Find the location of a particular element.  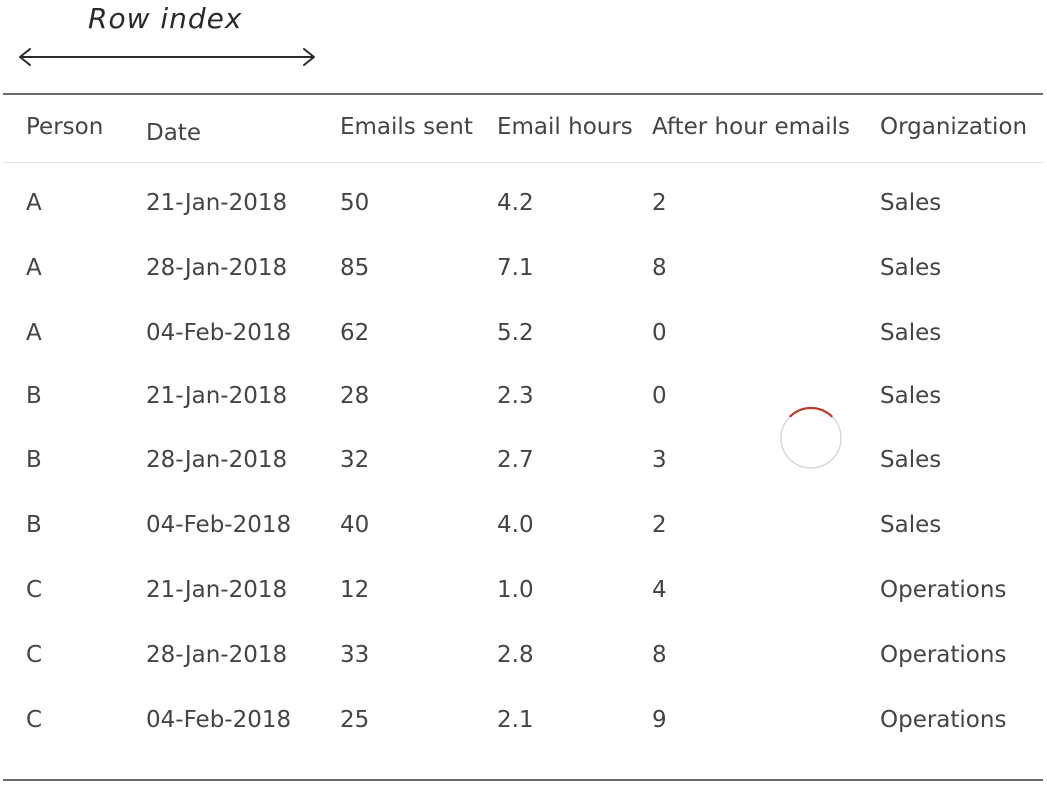

cell-after-hour-emails: 3 is located at coordinates (659, 460).